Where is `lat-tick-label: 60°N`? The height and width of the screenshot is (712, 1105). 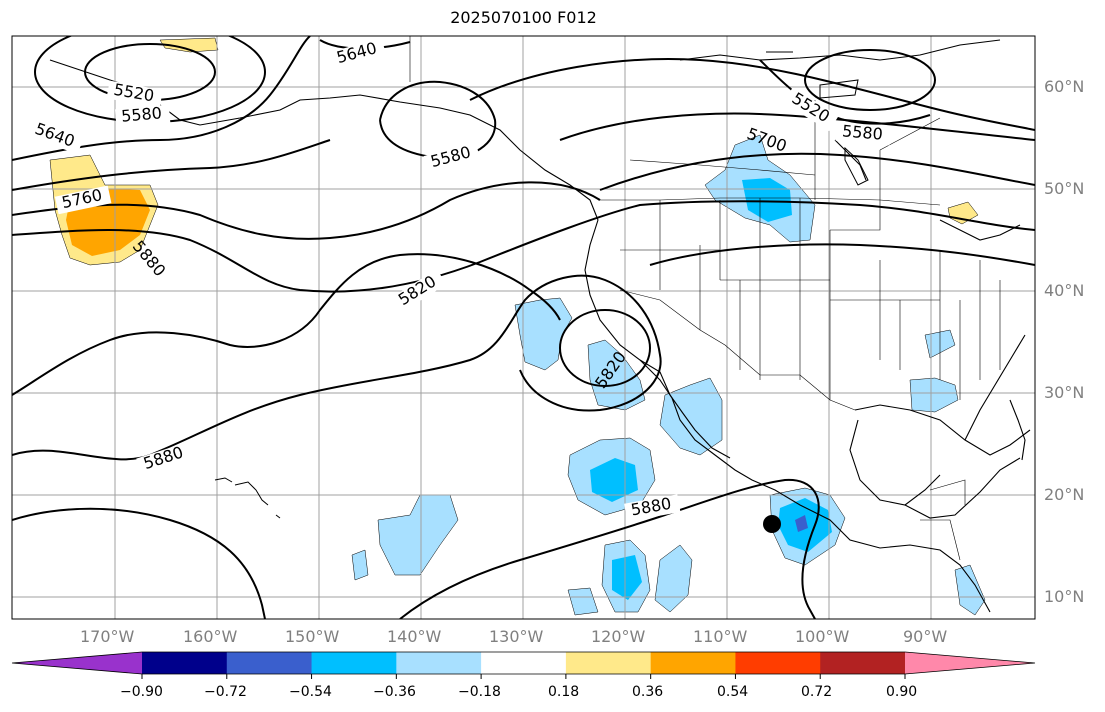 lat-tick-label: 60°N is located at coordinates (1064, 86).